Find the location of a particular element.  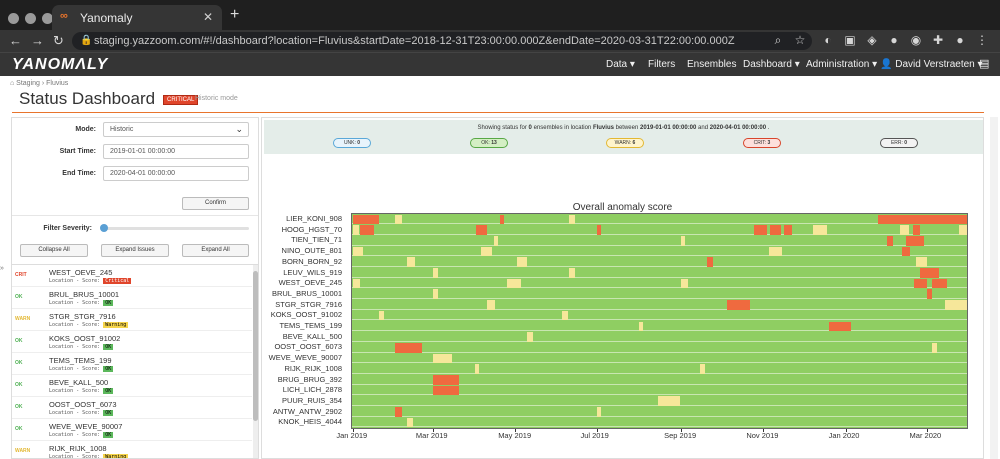

mode-select: Historic ⌄ is located at coordinates (176, 129).